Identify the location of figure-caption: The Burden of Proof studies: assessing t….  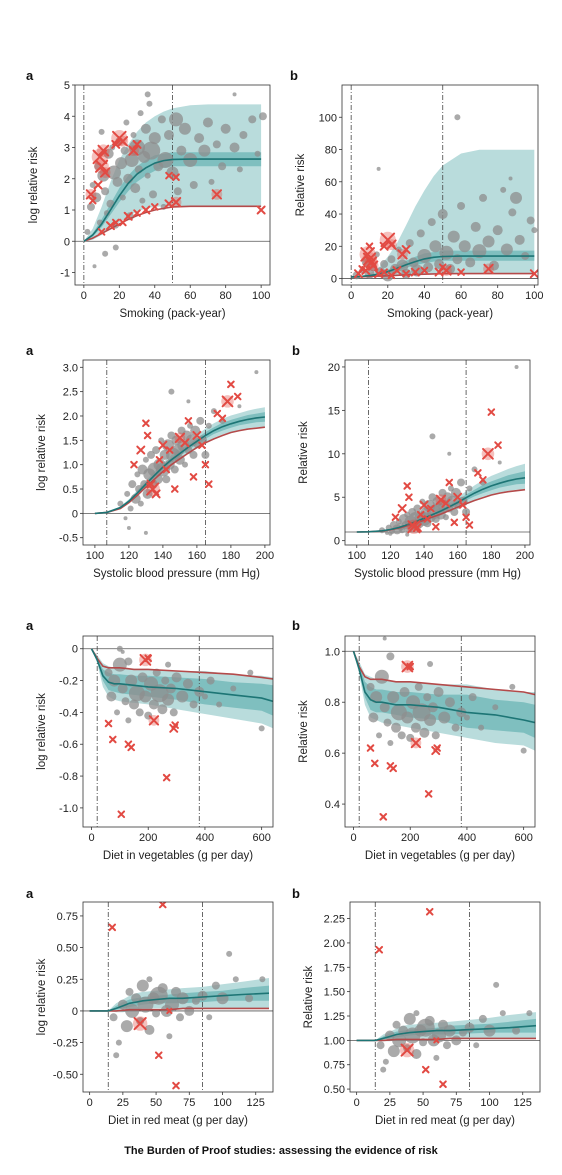
(281, 1151).